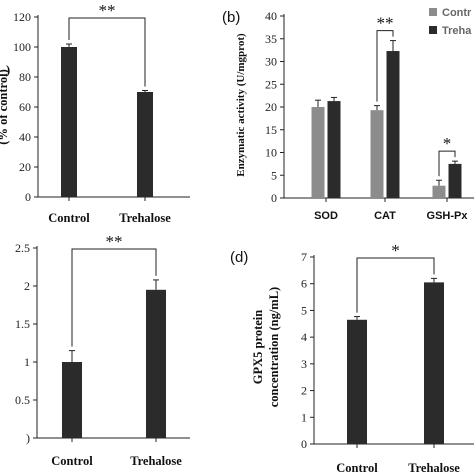 This screenshot has width=474, height=474. What do you see at coordinates (304, 284) in the screenshot?
I see `y-tick-label: 6` at bounding box center [304, 284].